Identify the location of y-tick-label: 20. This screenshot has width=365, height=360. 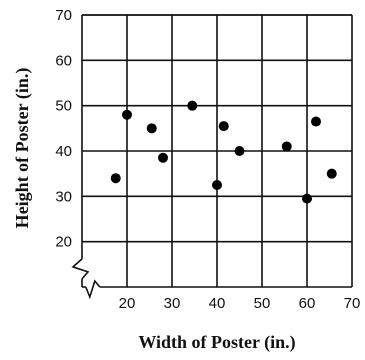
(63, 242).